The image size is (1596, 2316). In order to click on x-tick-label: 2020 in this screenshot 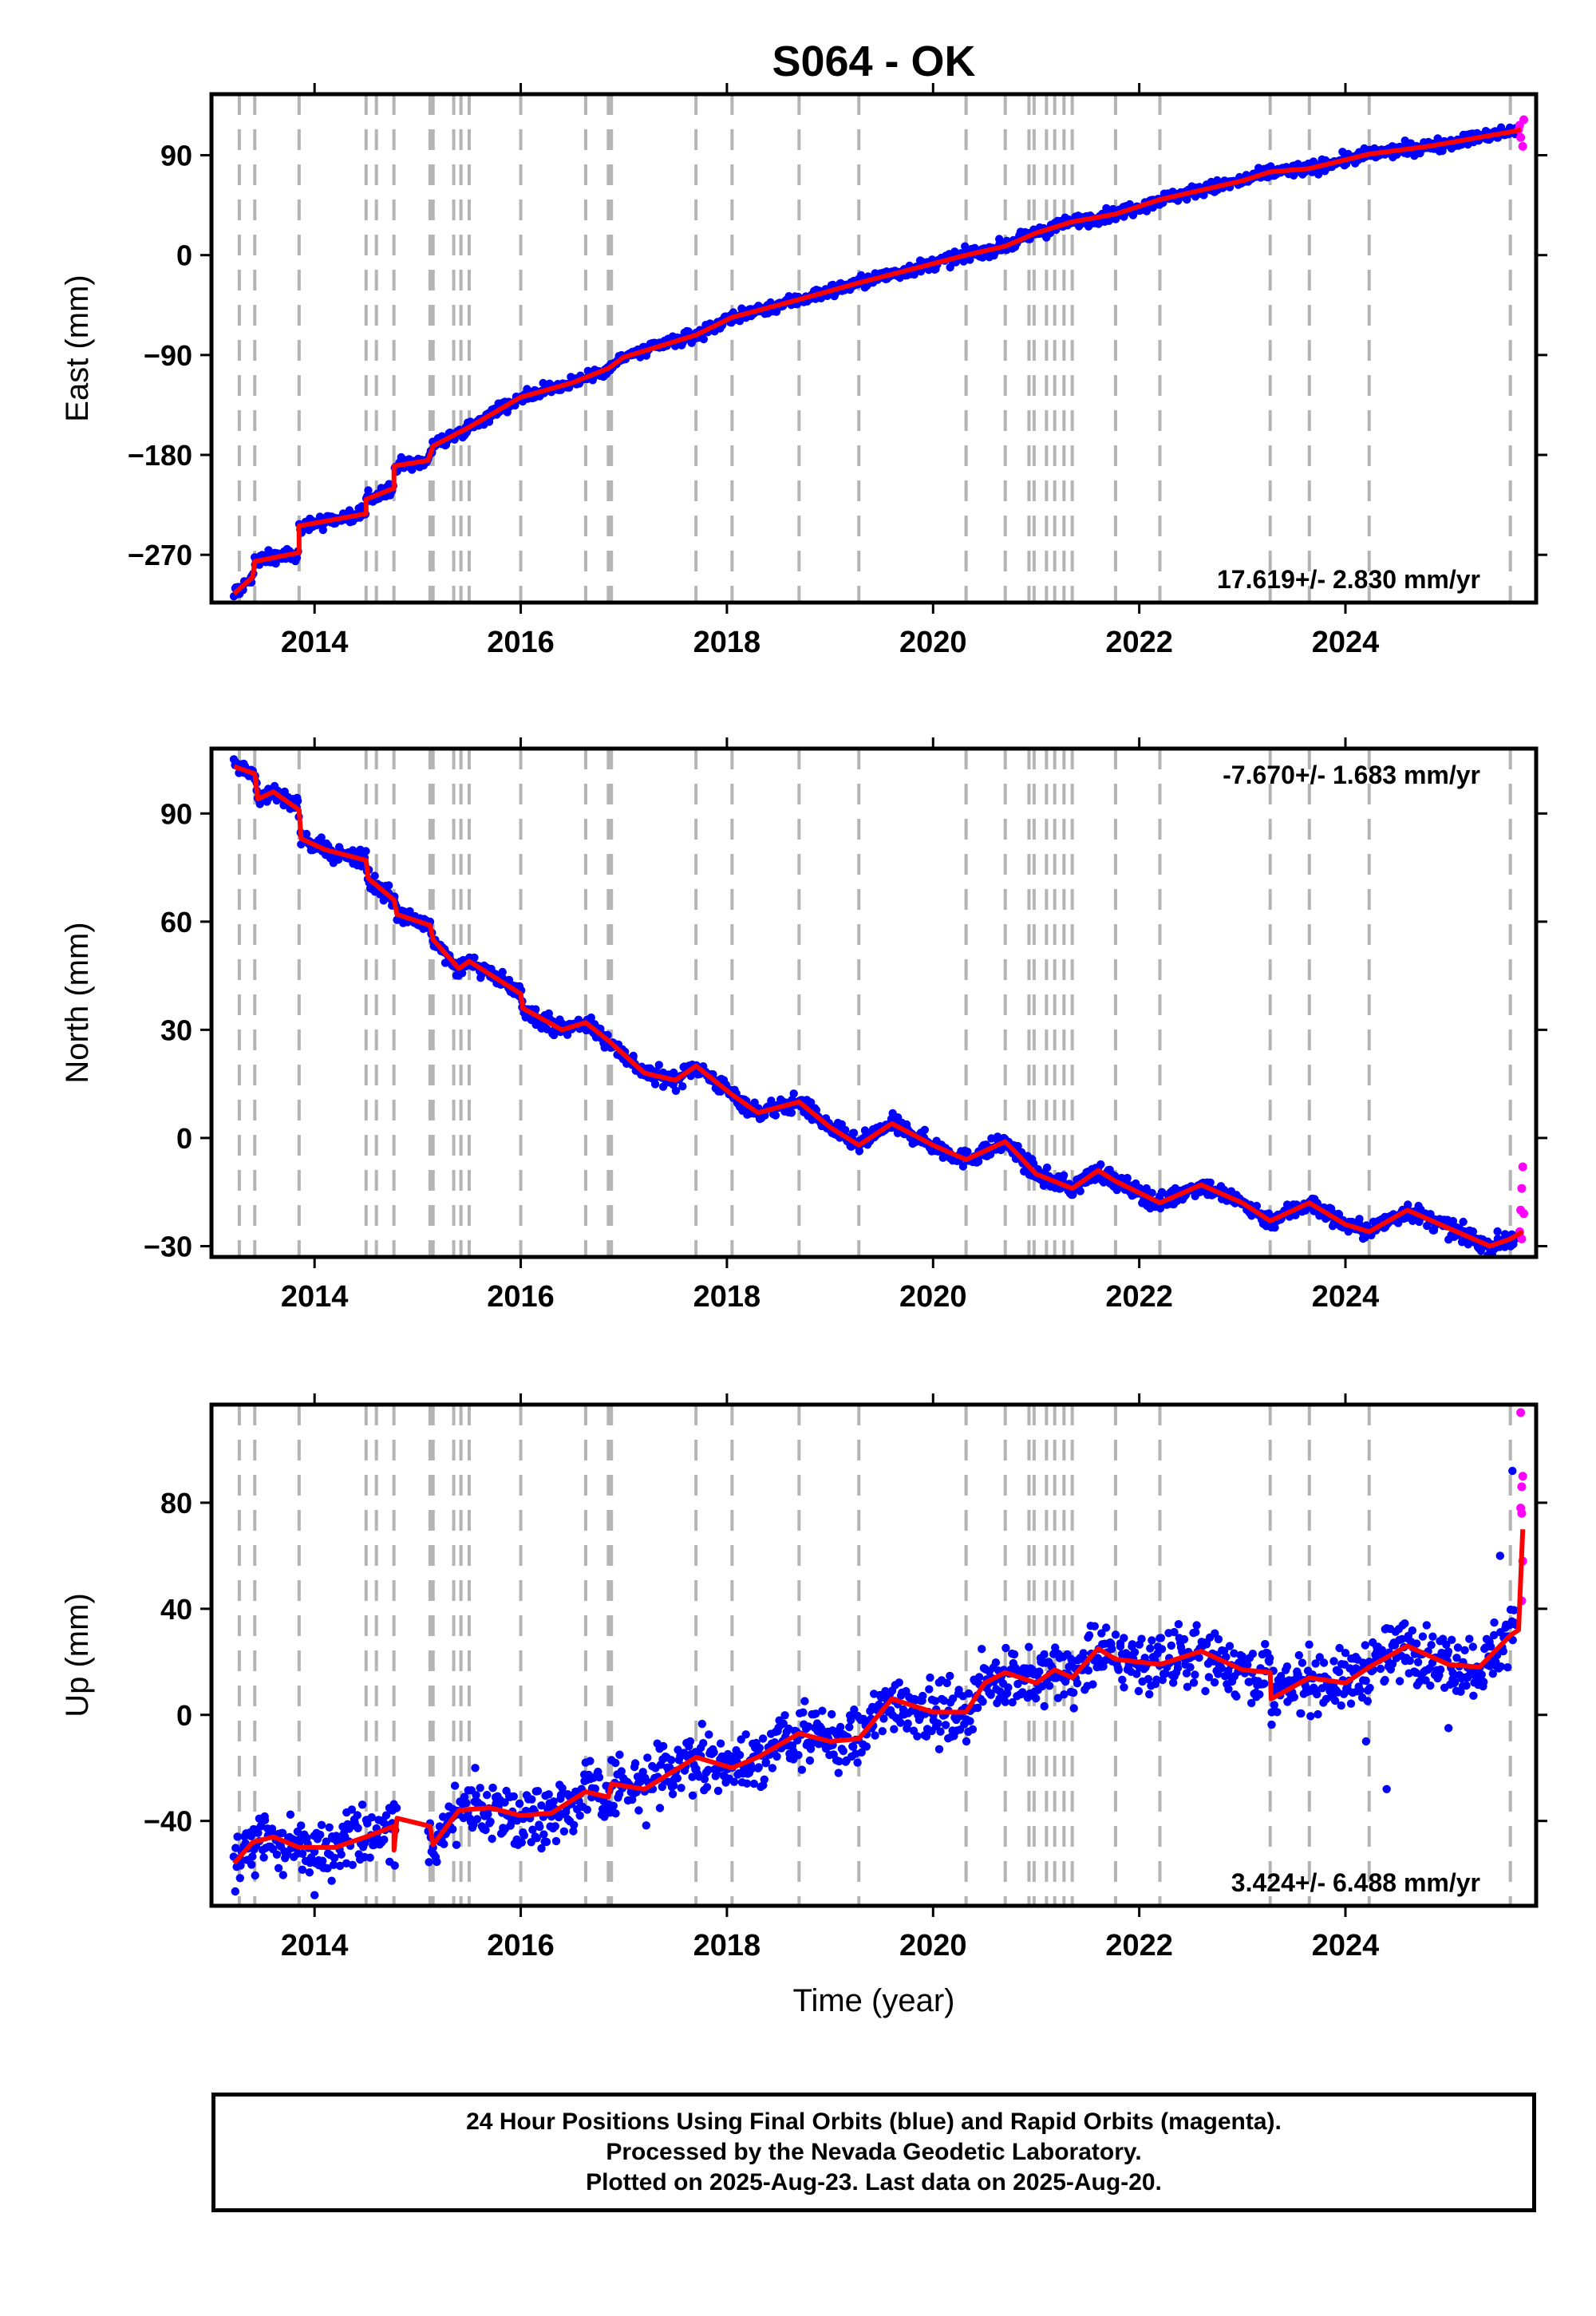, I will do `click(933, 1297)`.